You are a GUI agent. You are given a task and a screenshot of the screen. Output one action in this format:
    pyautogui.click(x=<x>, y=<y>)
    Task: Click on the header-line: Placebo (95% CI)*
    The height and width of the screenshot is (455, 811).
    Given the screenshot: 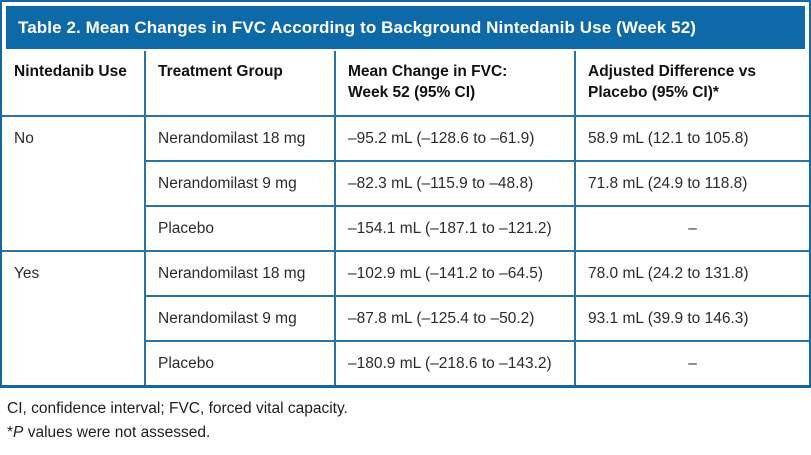 What is the action you would take?
    pyautogui.click(x=653, y=92)
    